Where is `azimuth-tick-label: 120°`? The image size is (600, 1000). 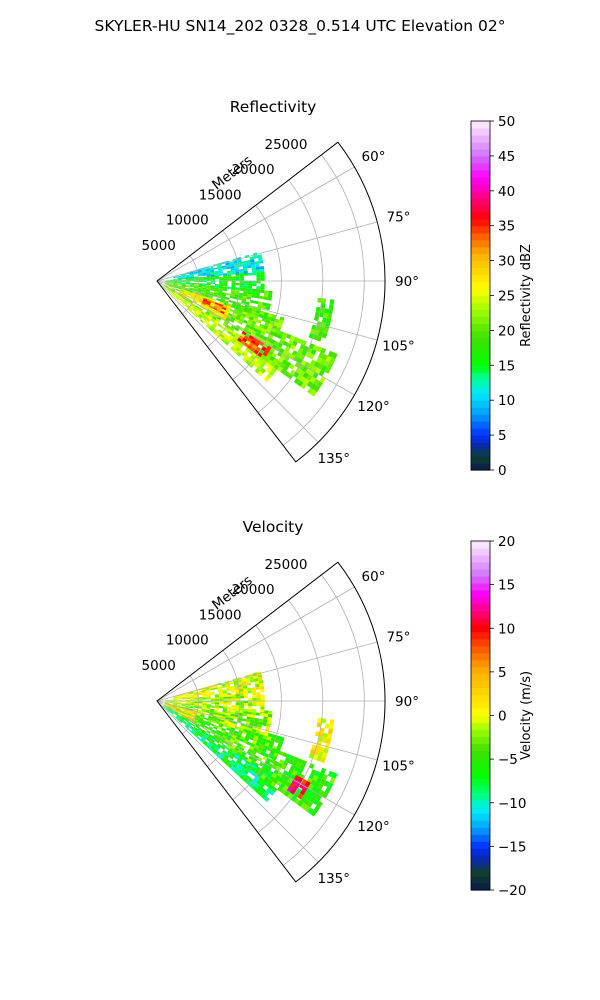
azimuth-tick-label: 120° is located at coordinates (373, 827).